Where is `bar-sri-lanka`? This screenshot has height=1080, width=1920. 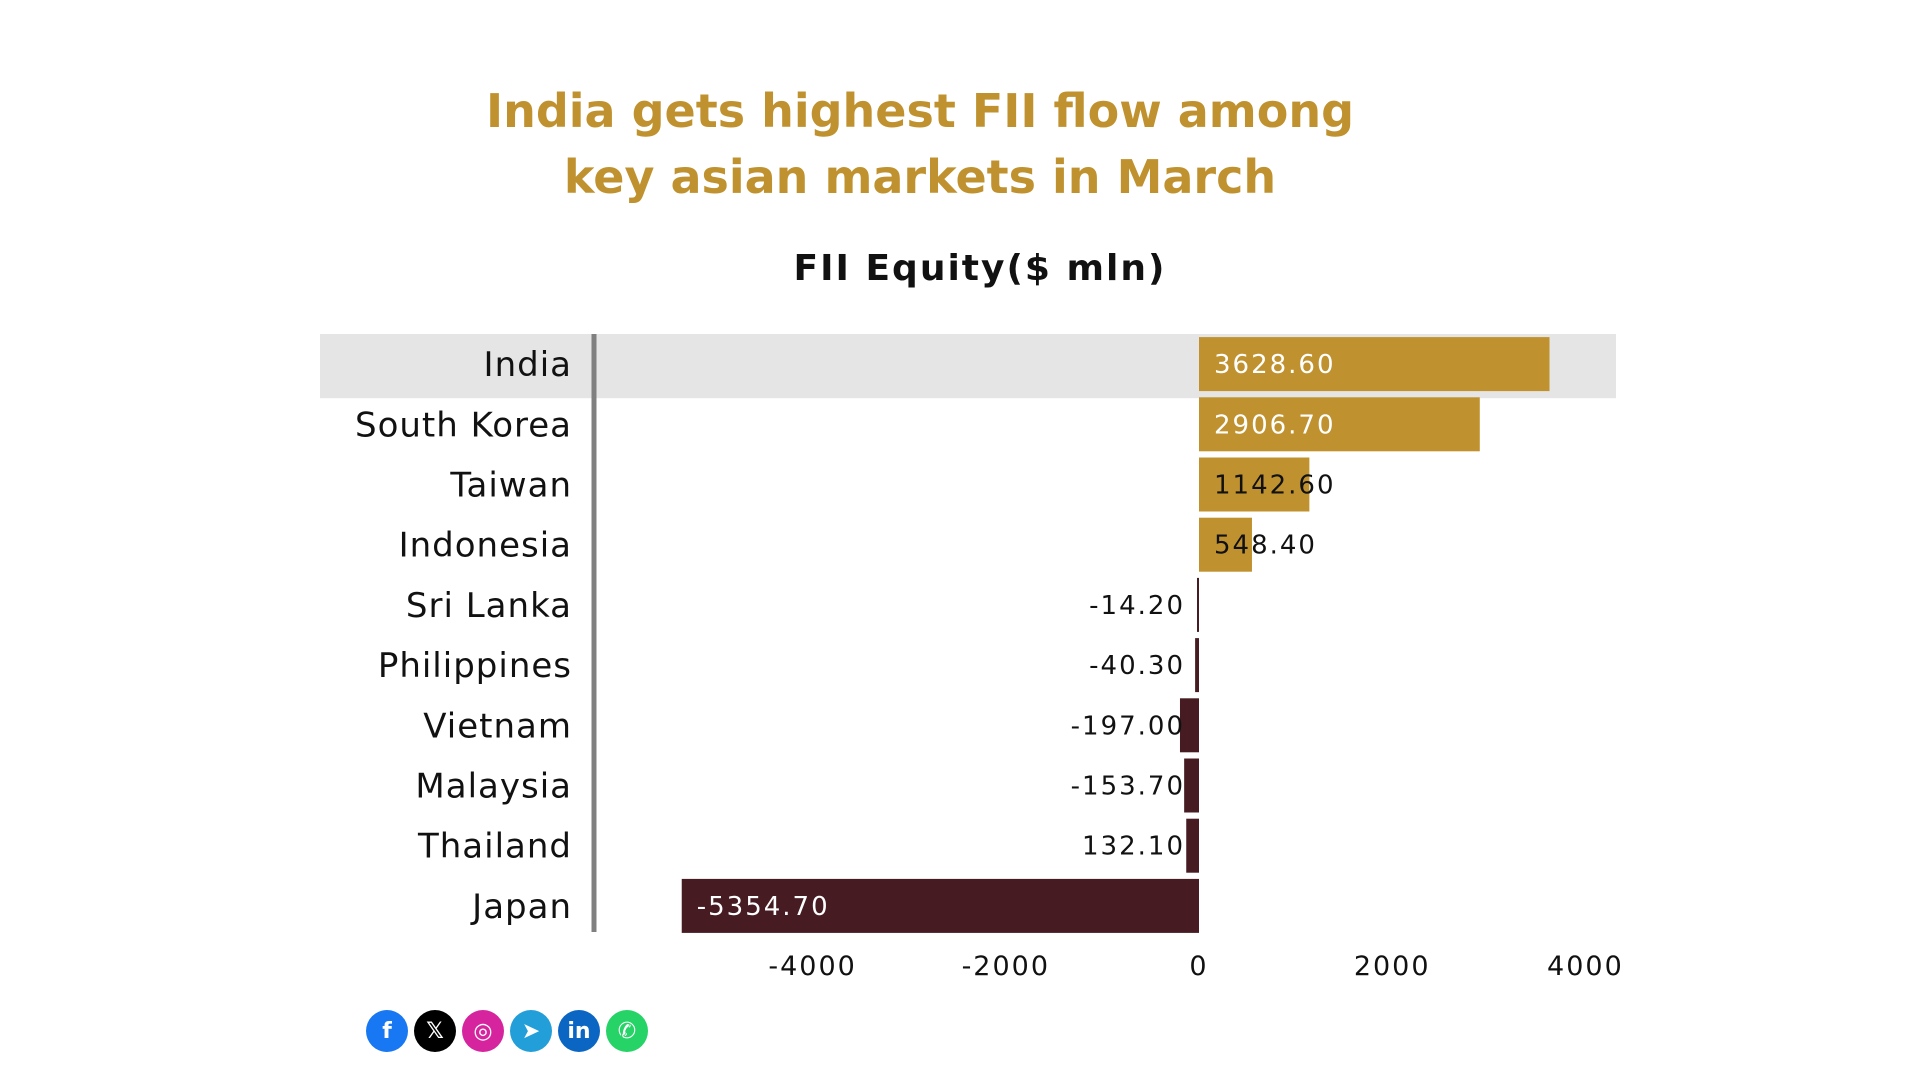 bar-sri-lanka is located at coordinates (1198, 604).